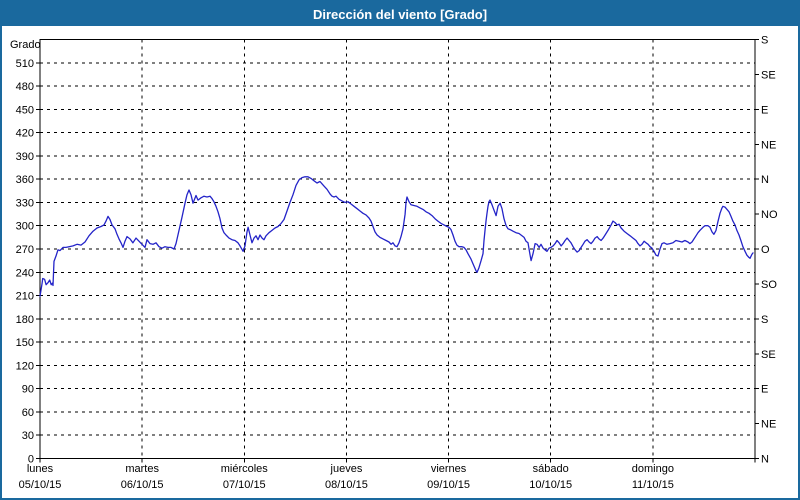 This screenshot has width=800, height=500. What do you see at coordinates (25, 297) in the screenshot?
I see `y-axis-tick-label: 210` at bounding box center [25, 297].